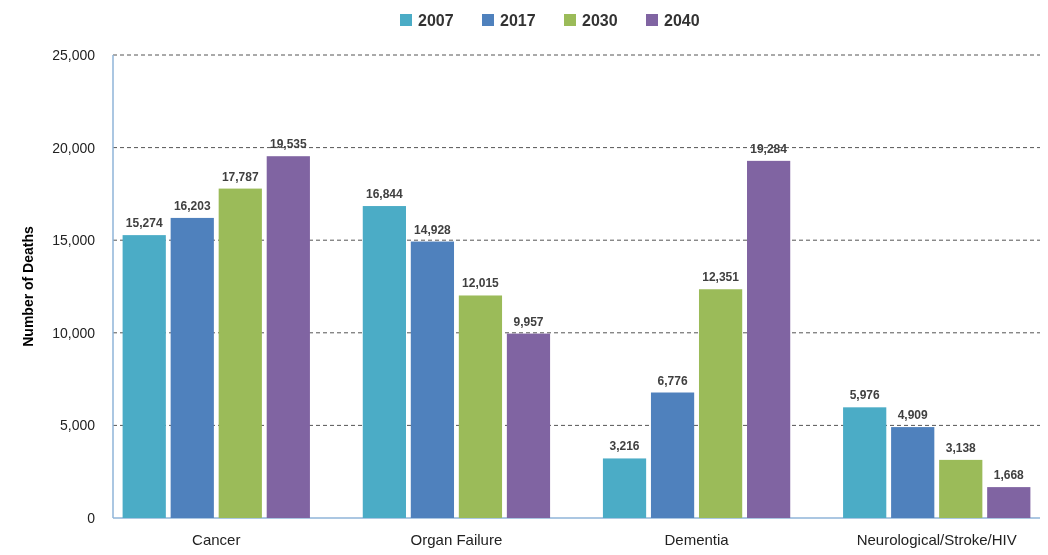  What do you see at coordinates (385, 194) in the screenshot?
I see `data-label: 16,844` at bounding box center [385, 194].